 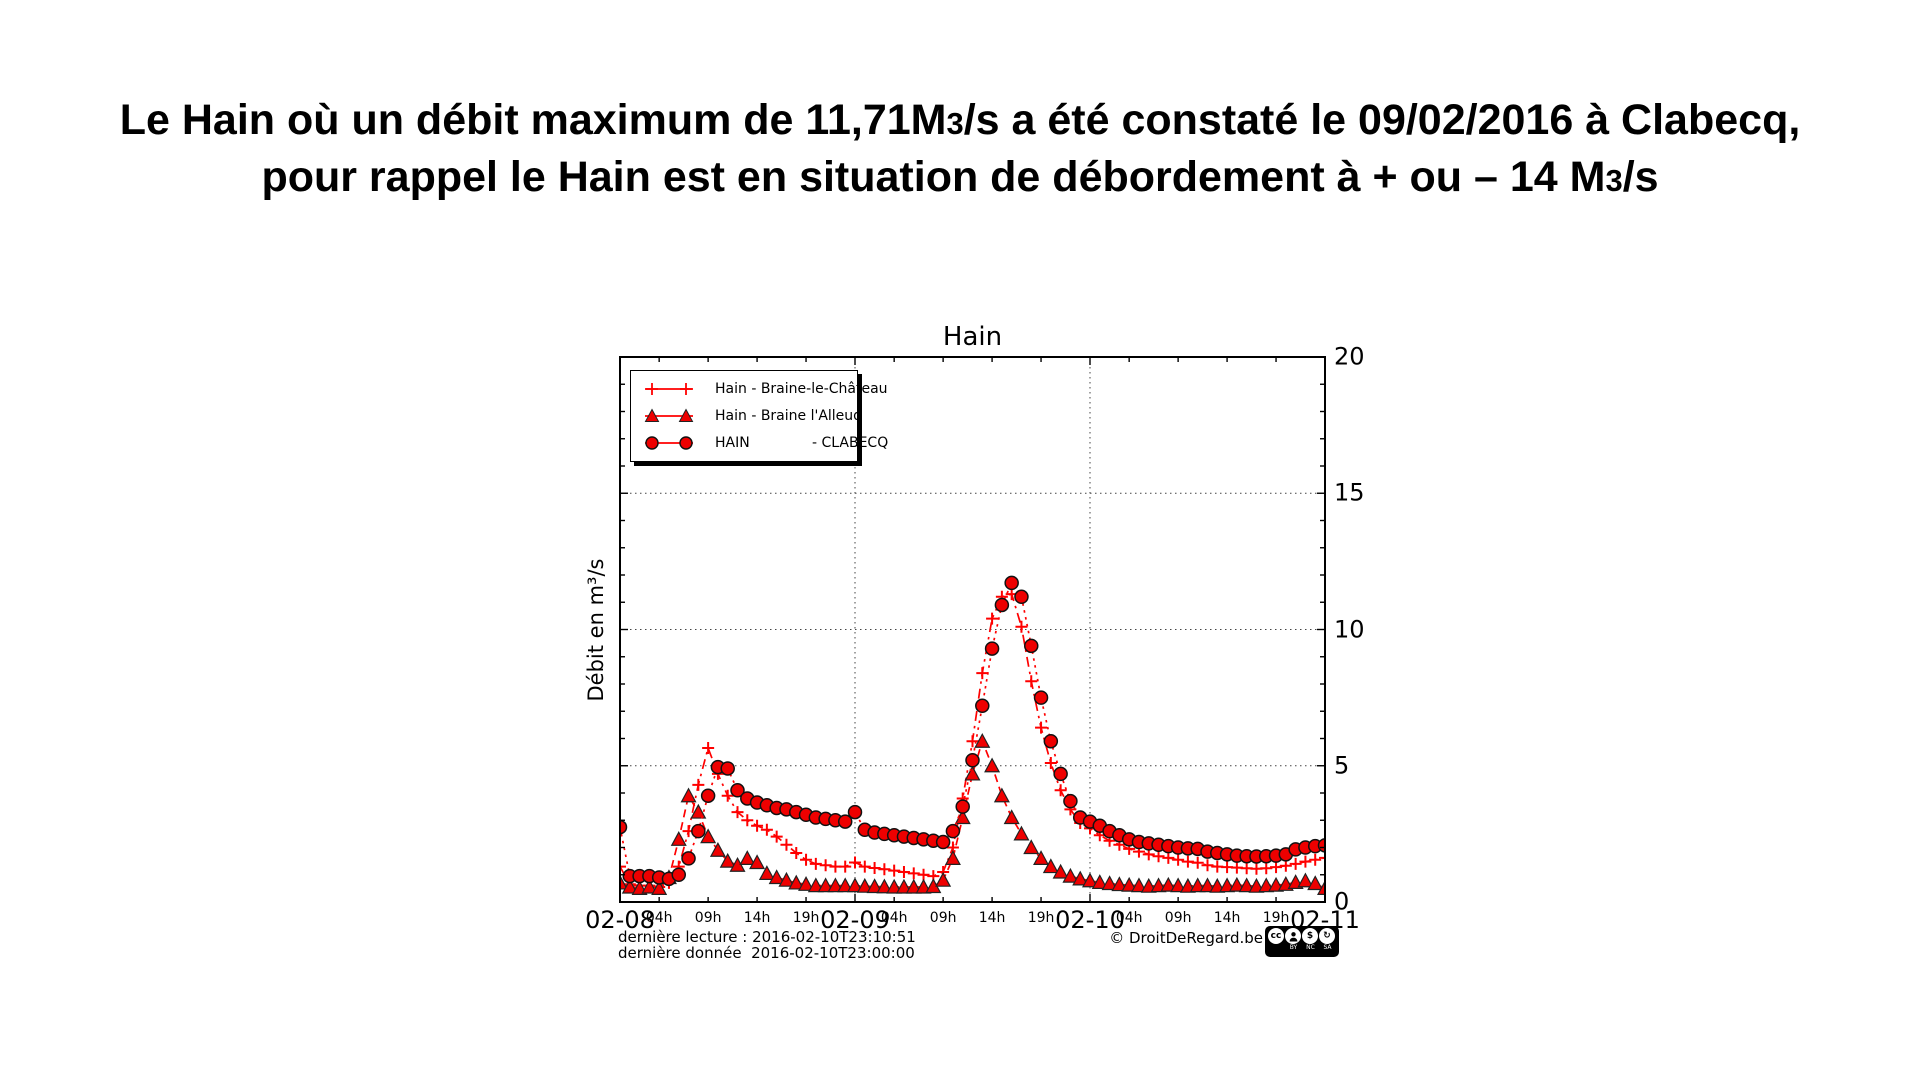 I want to click on cc-license-labels: BY NC SA, so click(x=1310, y=947).